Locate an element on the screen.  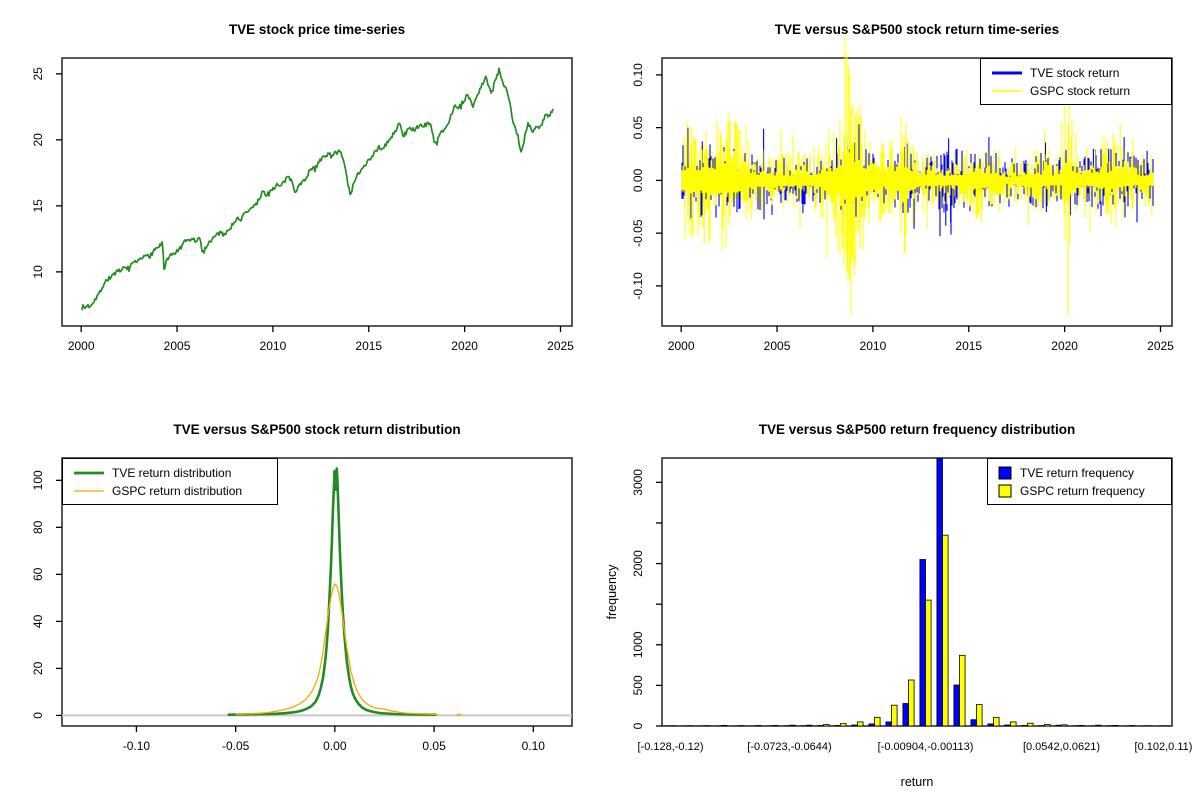
x-tick-label: 0.05 is located at coordinates (434, 746).